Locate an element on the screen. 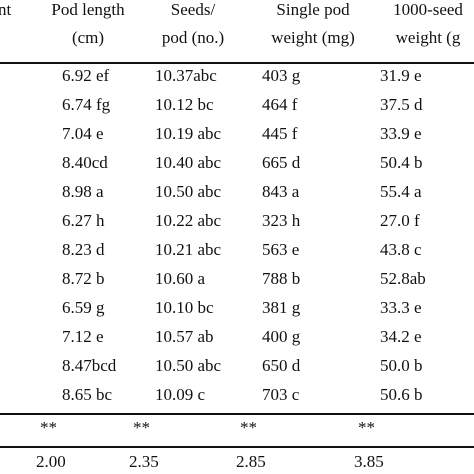 This screenshot has width=474, height=474. cell: 8.65 bc is located at coordinates (87, 394).